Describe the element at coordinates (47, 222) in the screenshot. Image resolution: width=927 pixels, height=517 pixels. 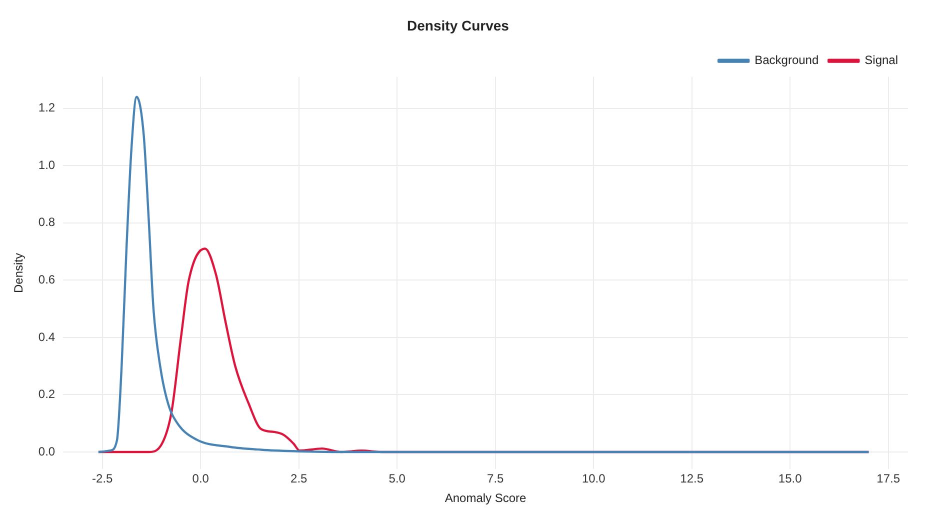
I see `y-tick-label: 0.8` at that location.